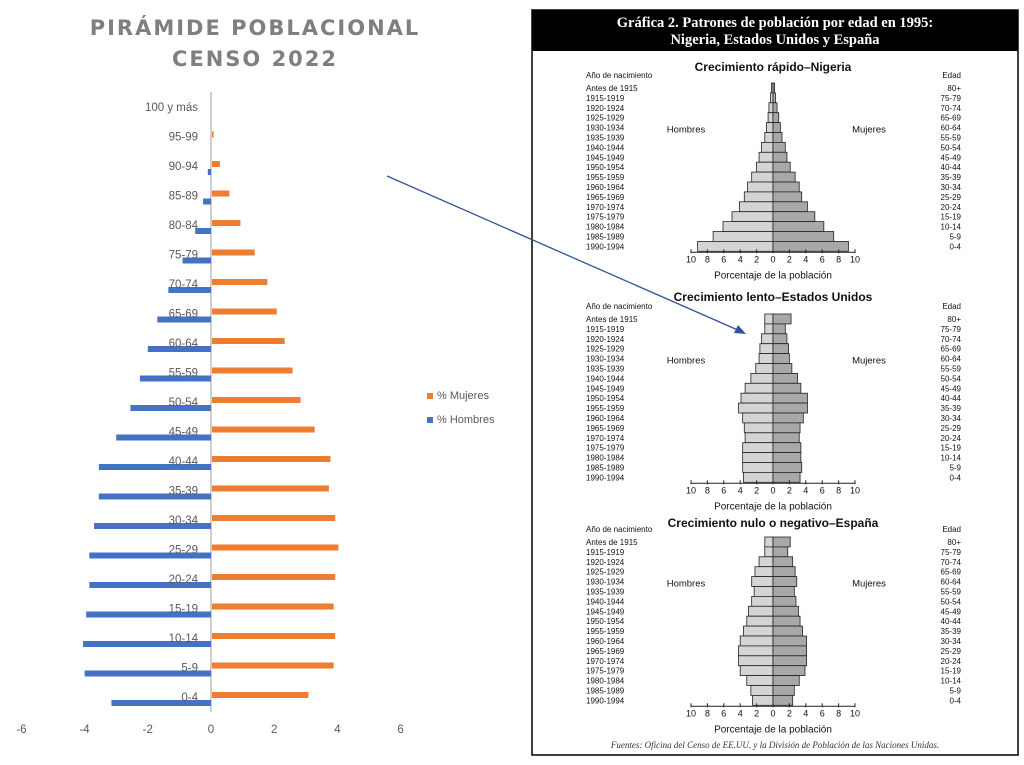 Image resolution: width=1024 pixels, height=765 pixels. I want to click on age-label: 5-9, so click(955, 691).